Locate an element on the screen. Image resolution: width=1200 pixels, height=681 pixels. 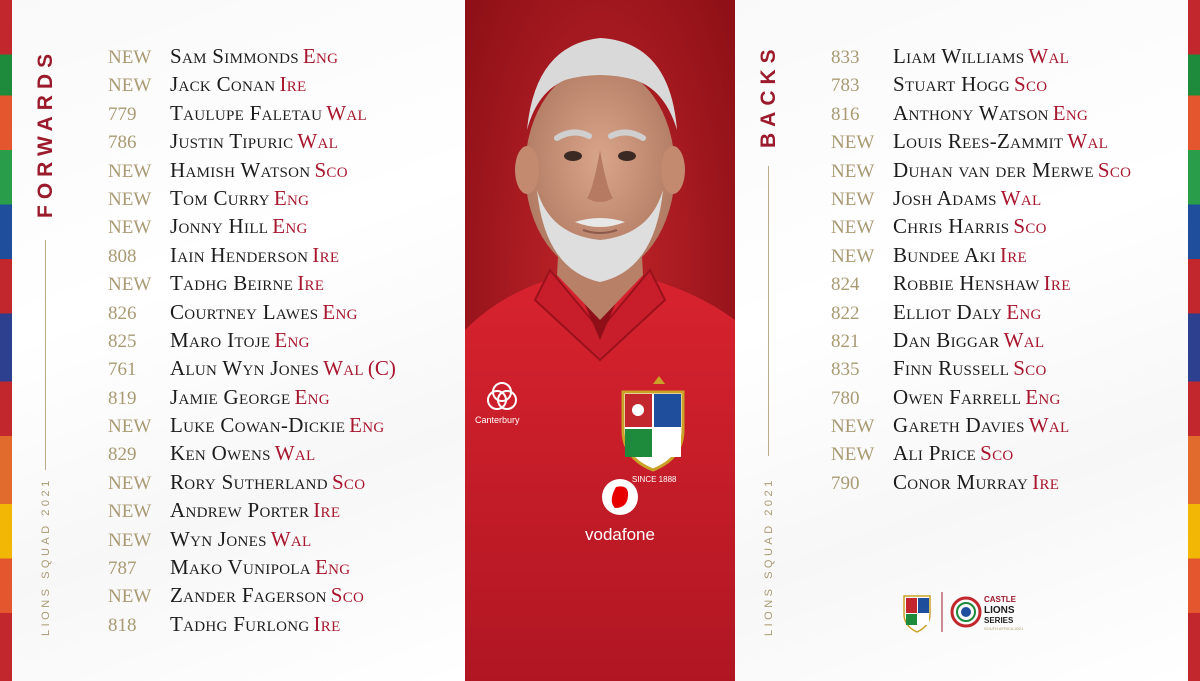
series-top-text: CASTLE is located at coordinates (1000, 599).